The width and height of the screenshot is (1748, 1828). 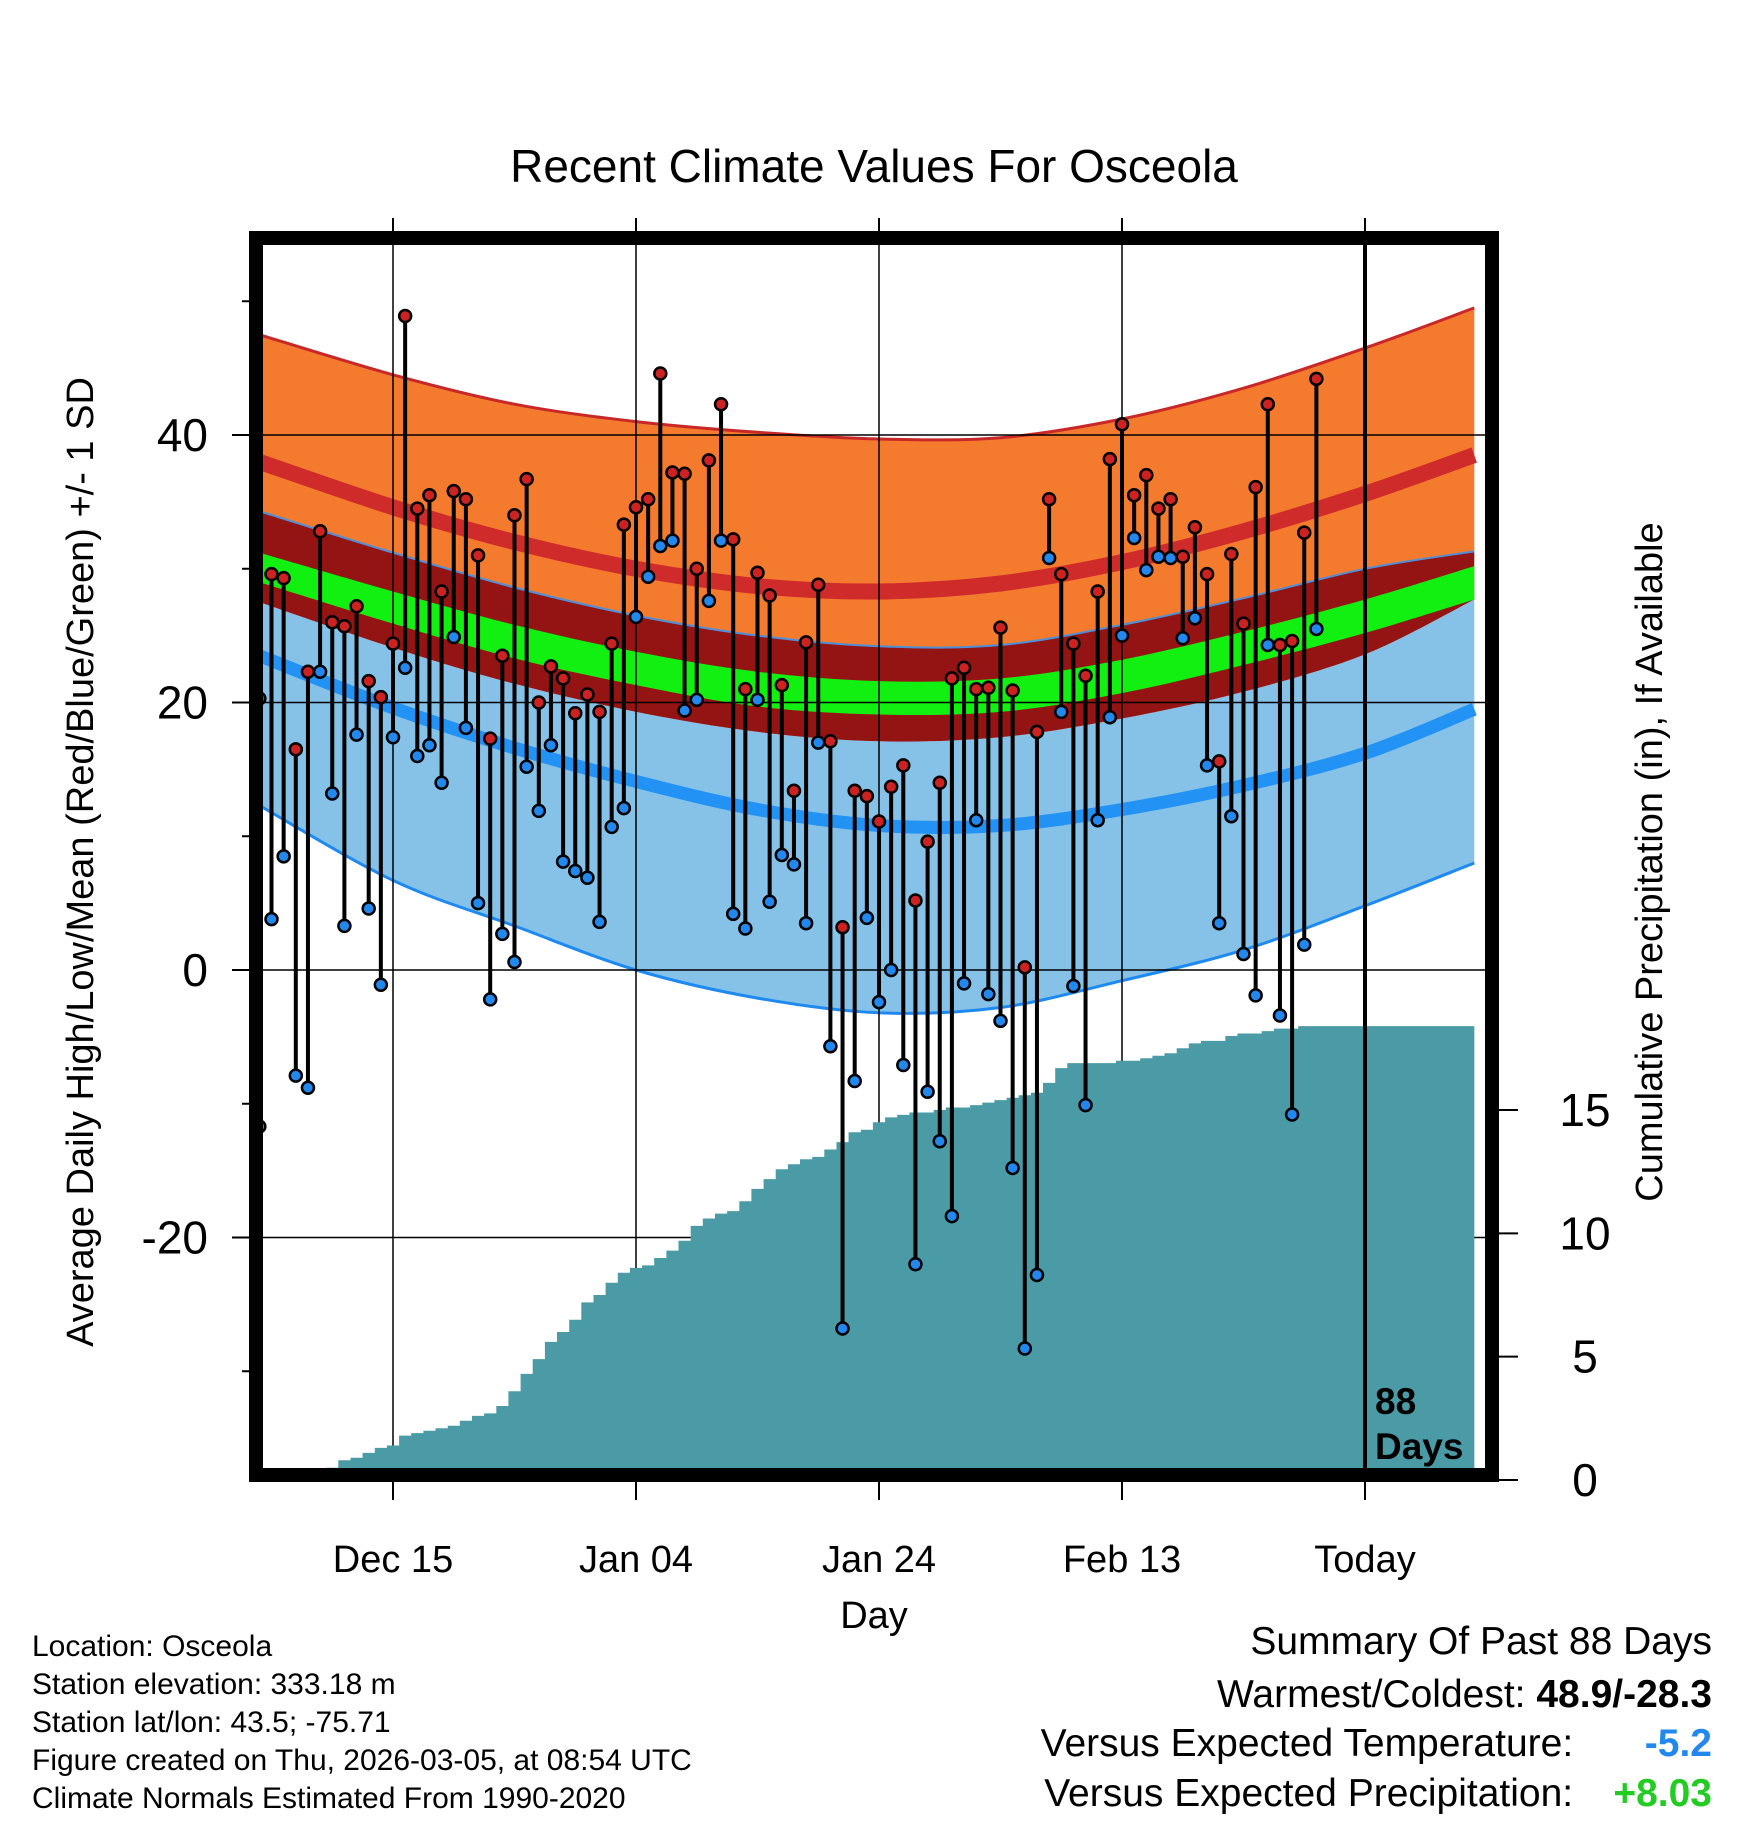 I want to click on precip-delta-label: Versus Expected Precipitation:, so click(x=1309, y=1793).